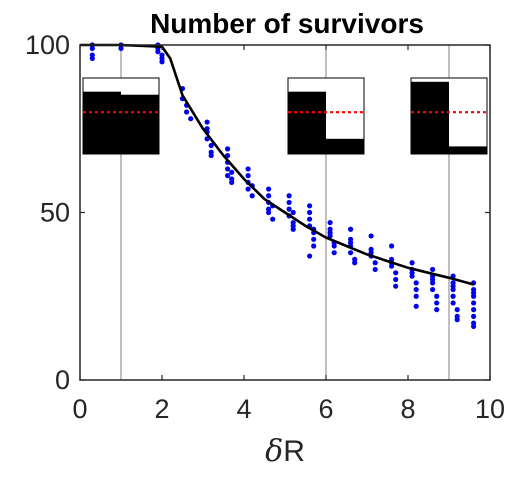 The image size is (517, 477). I want to click on chart-title: Number of survivors, so click(287, 23).